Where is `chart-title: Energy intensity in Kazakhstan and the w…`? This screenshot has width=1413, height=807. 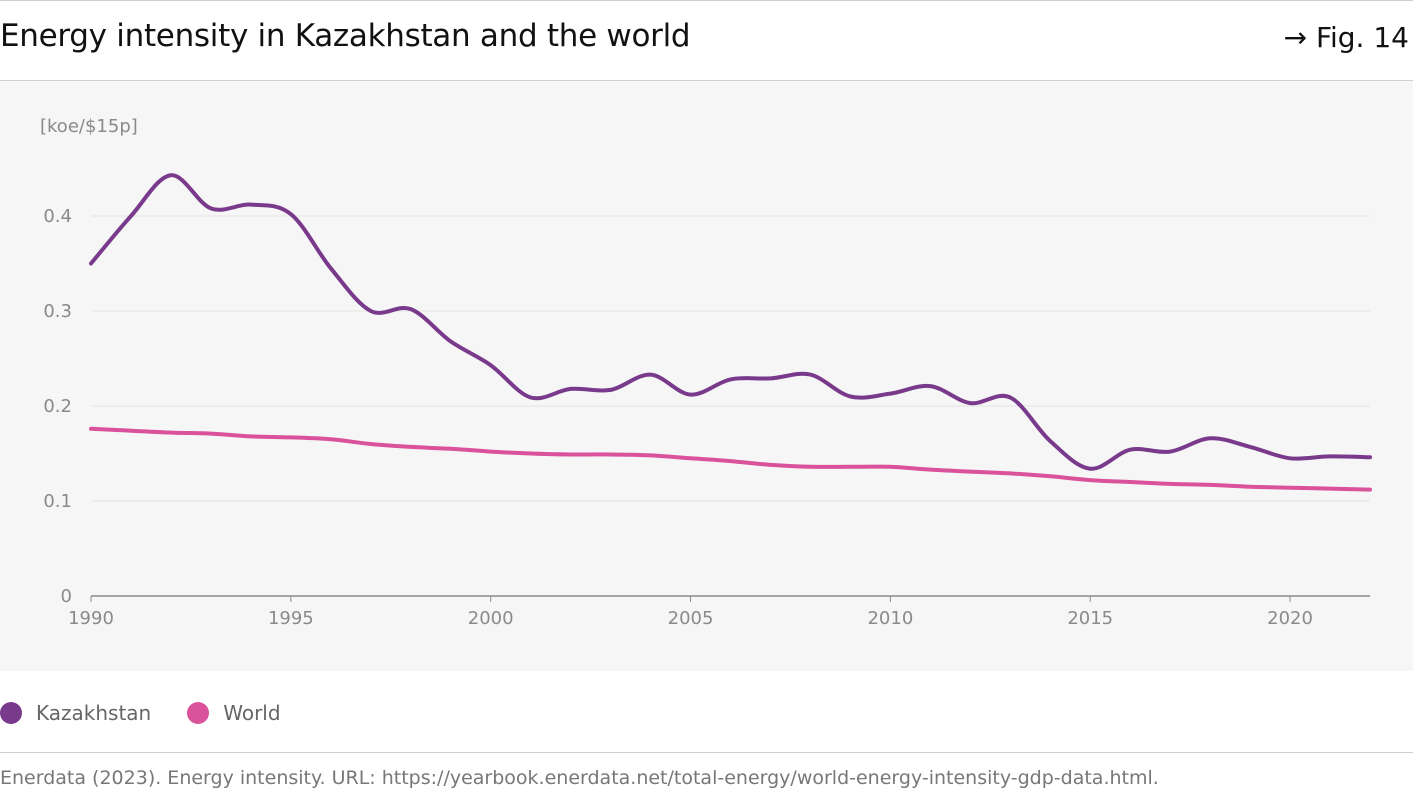 chart-title: Energy intensity in Kazakhstan and the w… is located at coordinates (345, 36).